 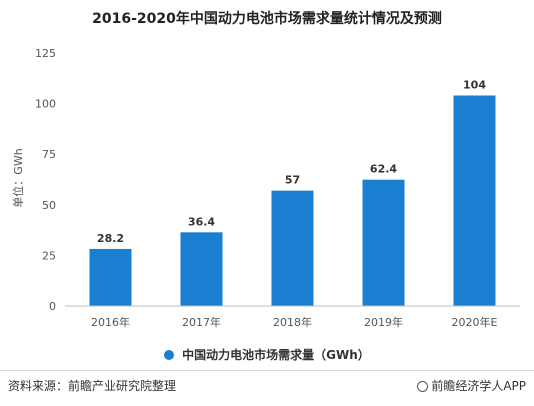 I want to click on x-tick-label: 2020年E, so click(x=475, y=322).